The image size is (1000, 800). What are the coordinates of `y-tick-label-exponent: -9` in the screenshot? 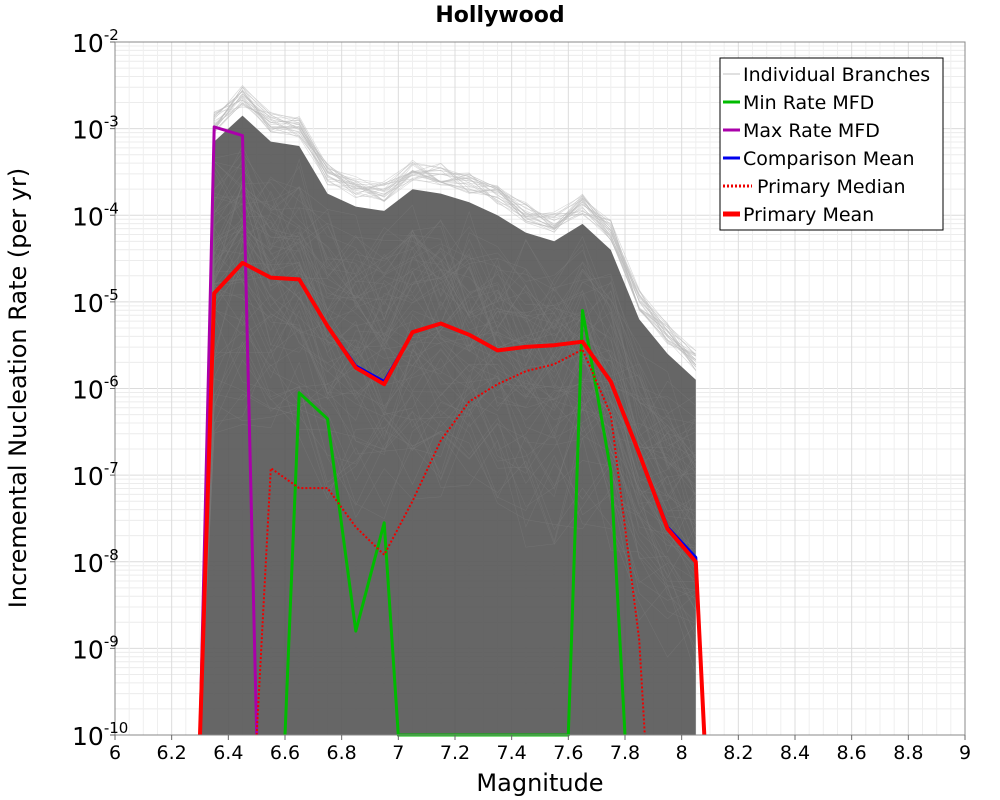 It's located at (111, 641).